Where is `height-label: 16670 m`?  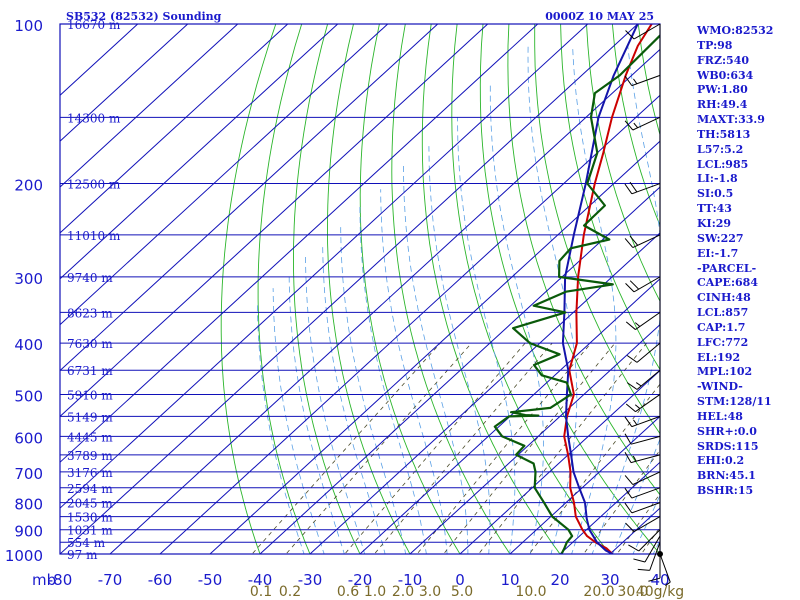 height-label: 16670 m is located at coordinates (94, 25).